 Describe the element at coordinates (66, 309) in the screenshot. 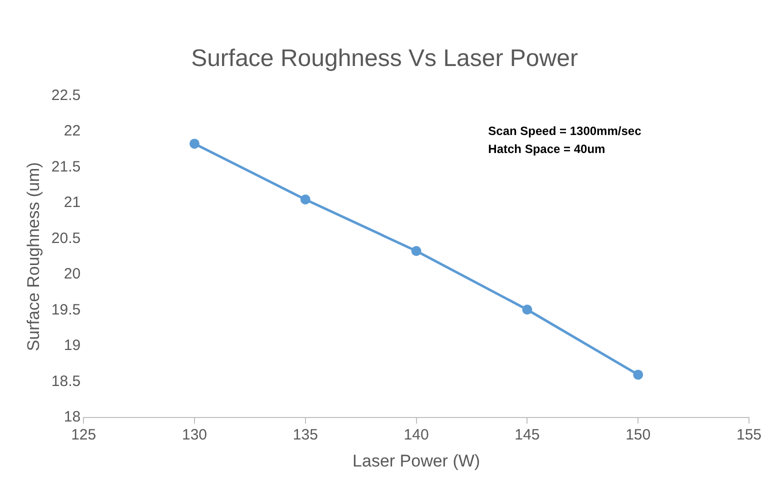

I see `y-tick-label: 19.5` at that location.